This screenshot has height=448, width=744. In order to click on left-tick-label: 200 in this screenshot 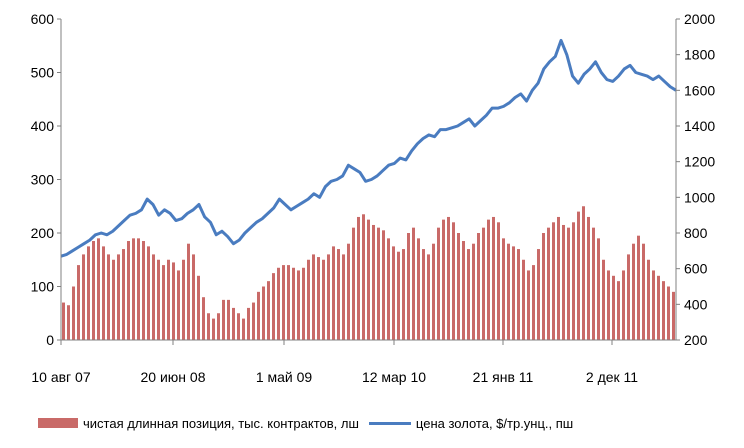, I will do `click(43, 233)`.